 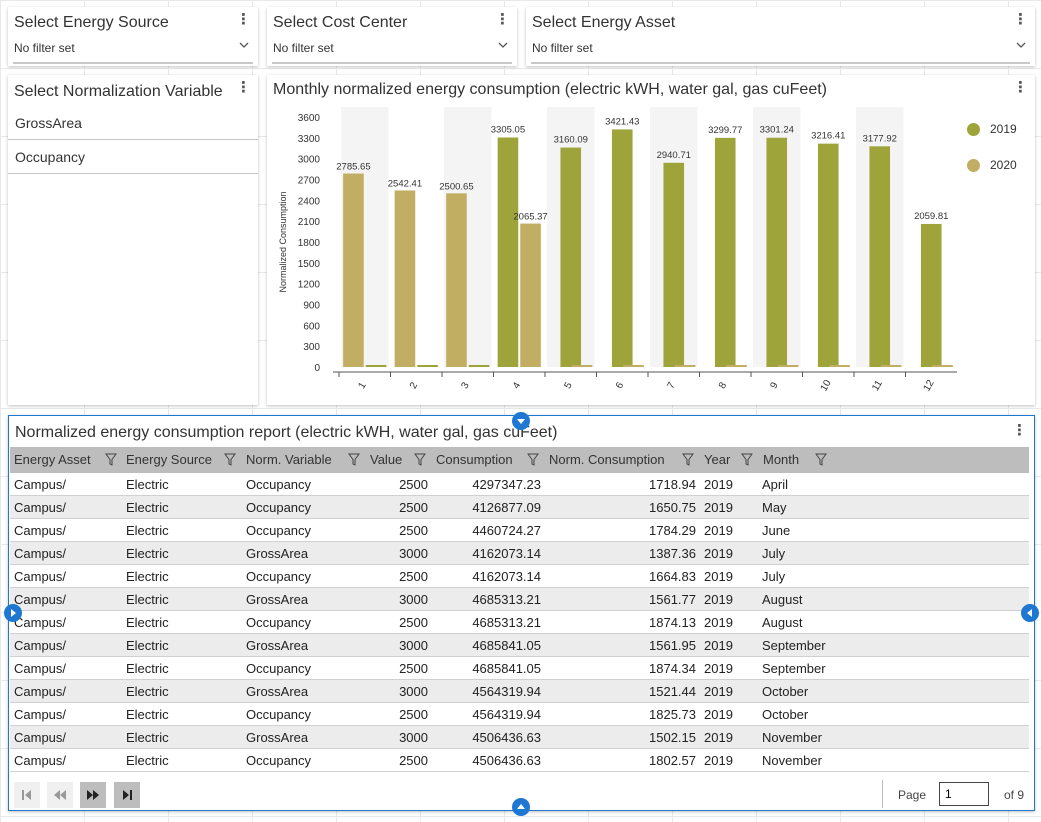 What do you see at coordinates (785, 714) in the screenshot?
I see `cell-month: October` at bounding box center [785, 714].